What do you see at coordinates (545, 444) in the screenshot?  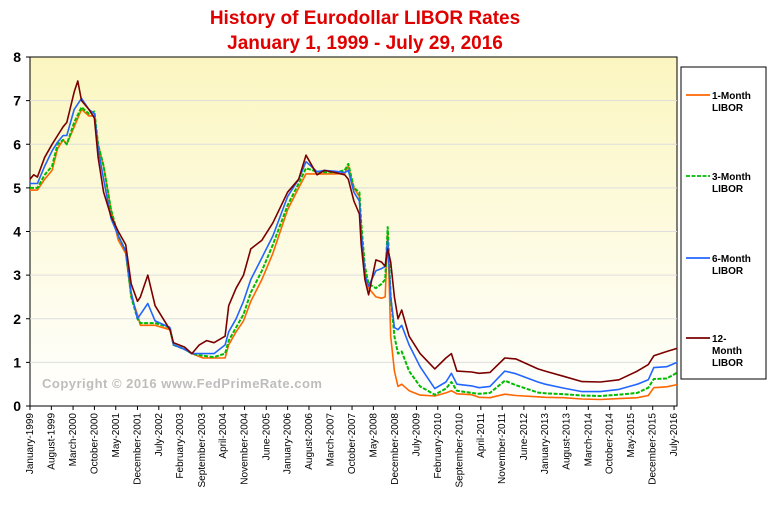 I see `x-tick-label: January-2013` at bounding box center [545, 444].